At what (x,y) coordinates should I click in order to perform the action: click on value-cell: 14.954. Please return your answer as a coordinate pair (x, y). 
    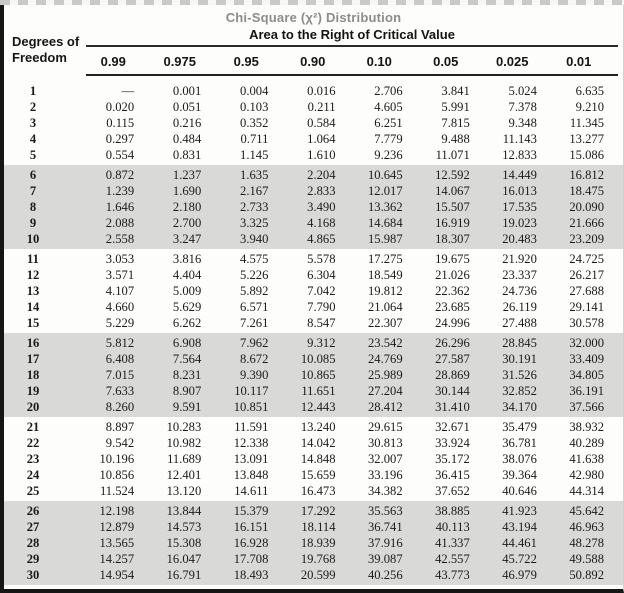
    Looking at the image, I should click on (117, 575).